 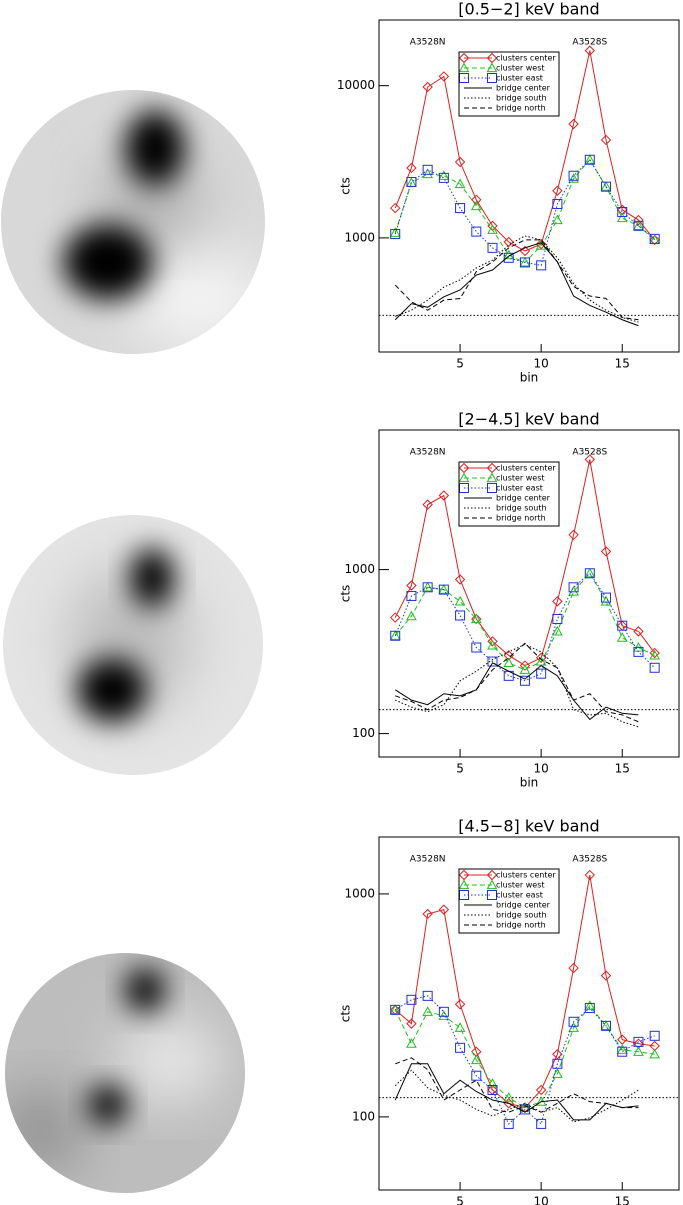 What do you see at coordinates (523, 88) in the screenshot?
I see `legend-label: bridge center` at bounding box center [523, 88].